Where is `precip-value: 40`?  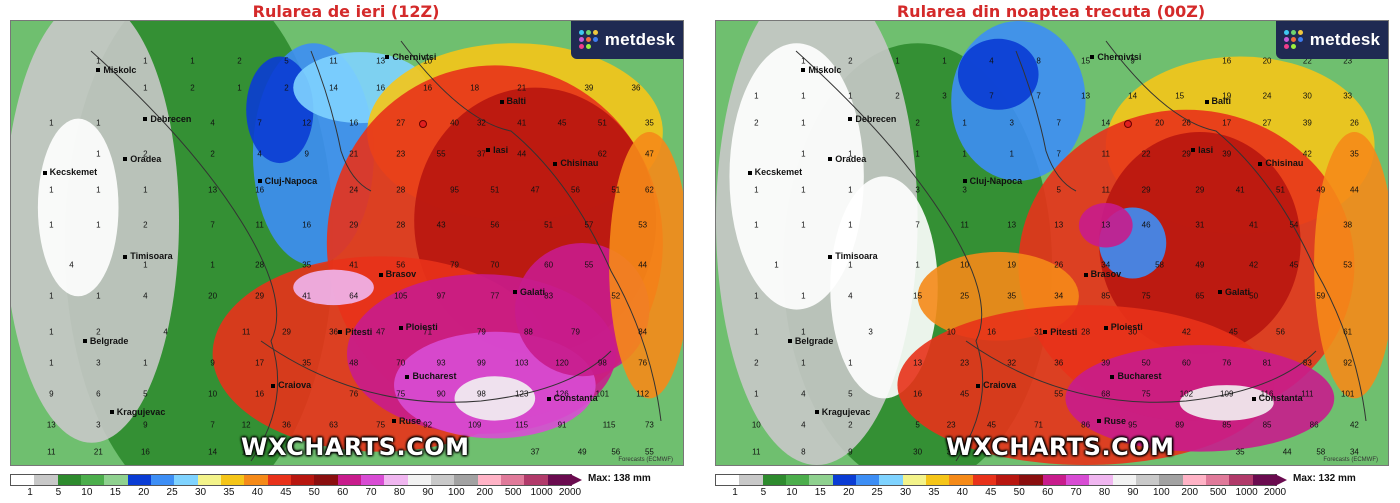 precip-value: 40 is located at coordinates (454, 123).